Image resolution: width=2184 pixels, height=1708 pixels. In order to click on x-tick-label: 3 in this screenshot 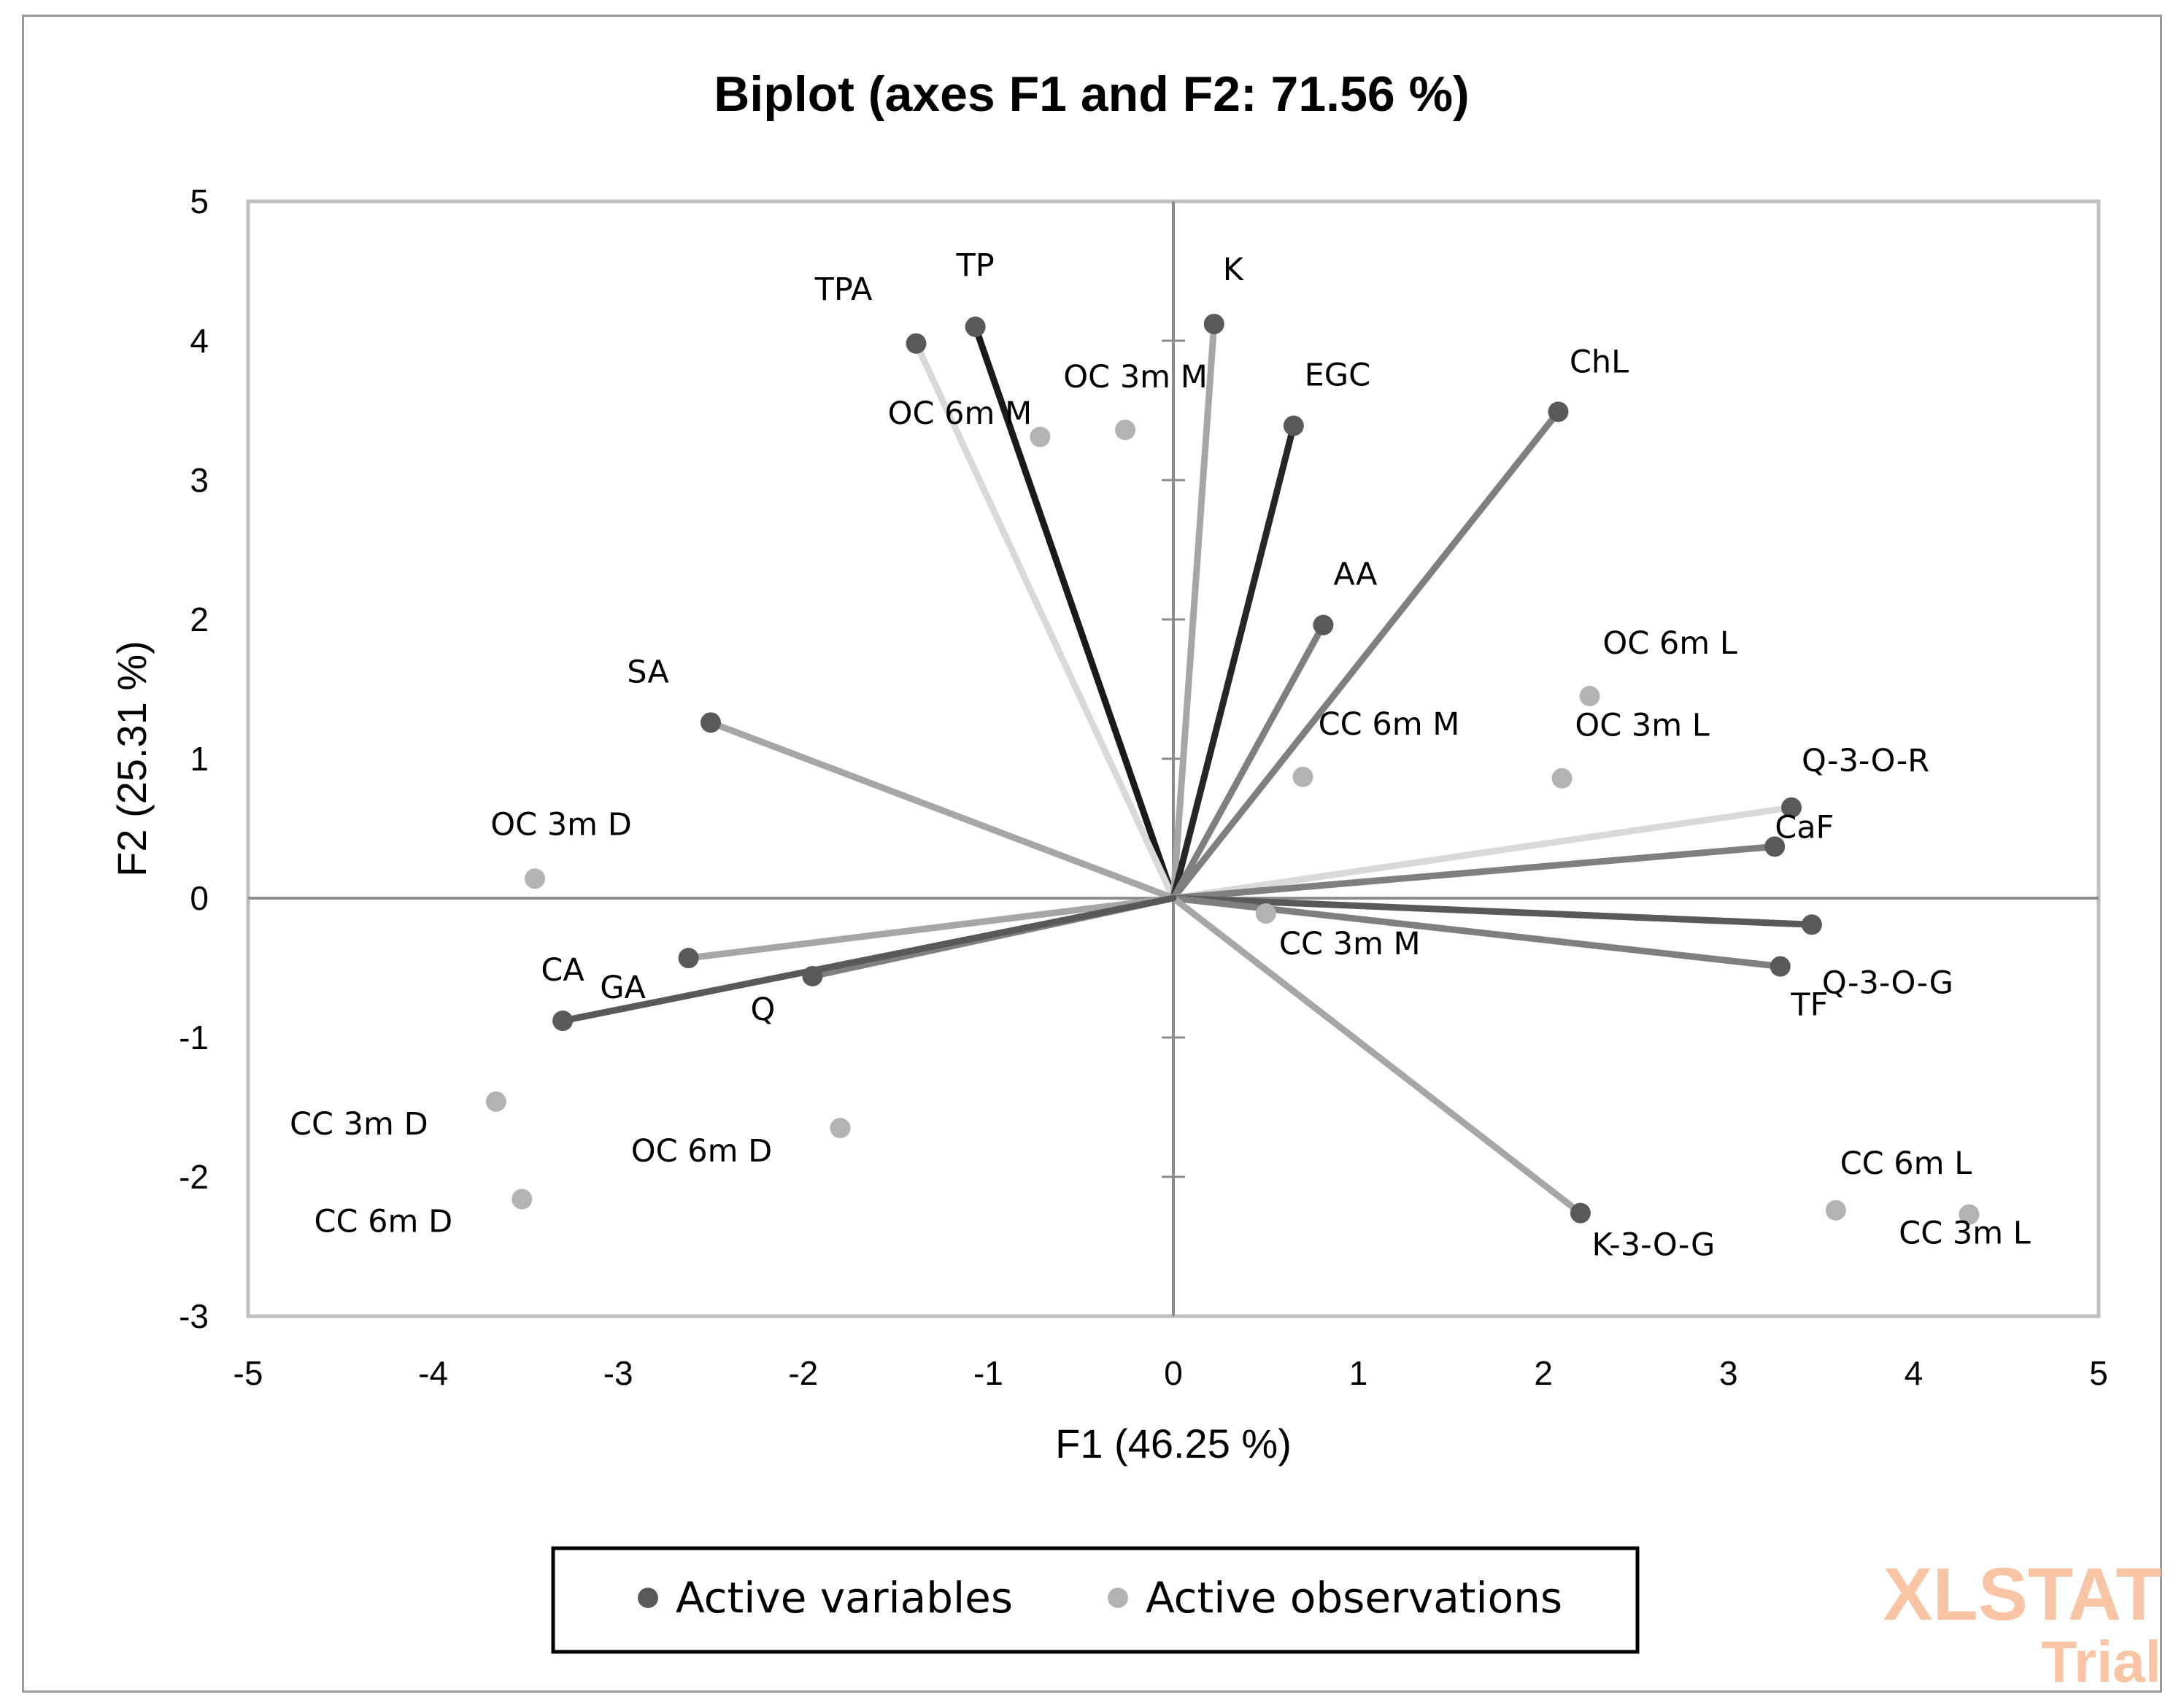, I will do `click(1728, 1373)`.